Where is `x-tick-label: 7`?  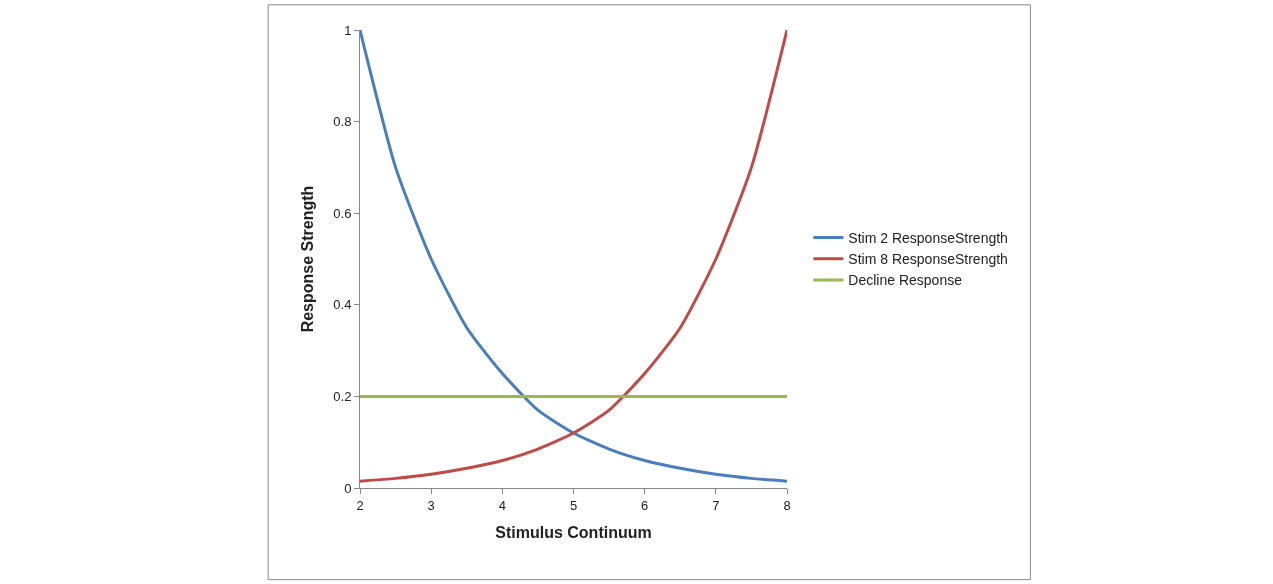 x-tick-label: 7 is located at coordinates (716, 505).